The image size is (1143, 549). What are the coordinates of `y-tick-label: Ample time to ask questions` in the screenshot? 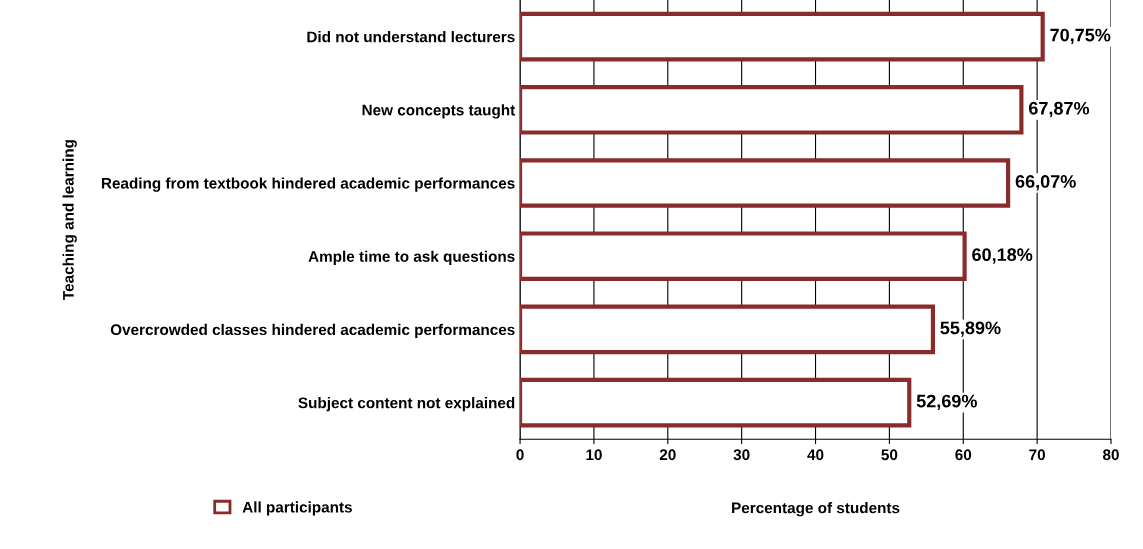 It's located at (411, 257).